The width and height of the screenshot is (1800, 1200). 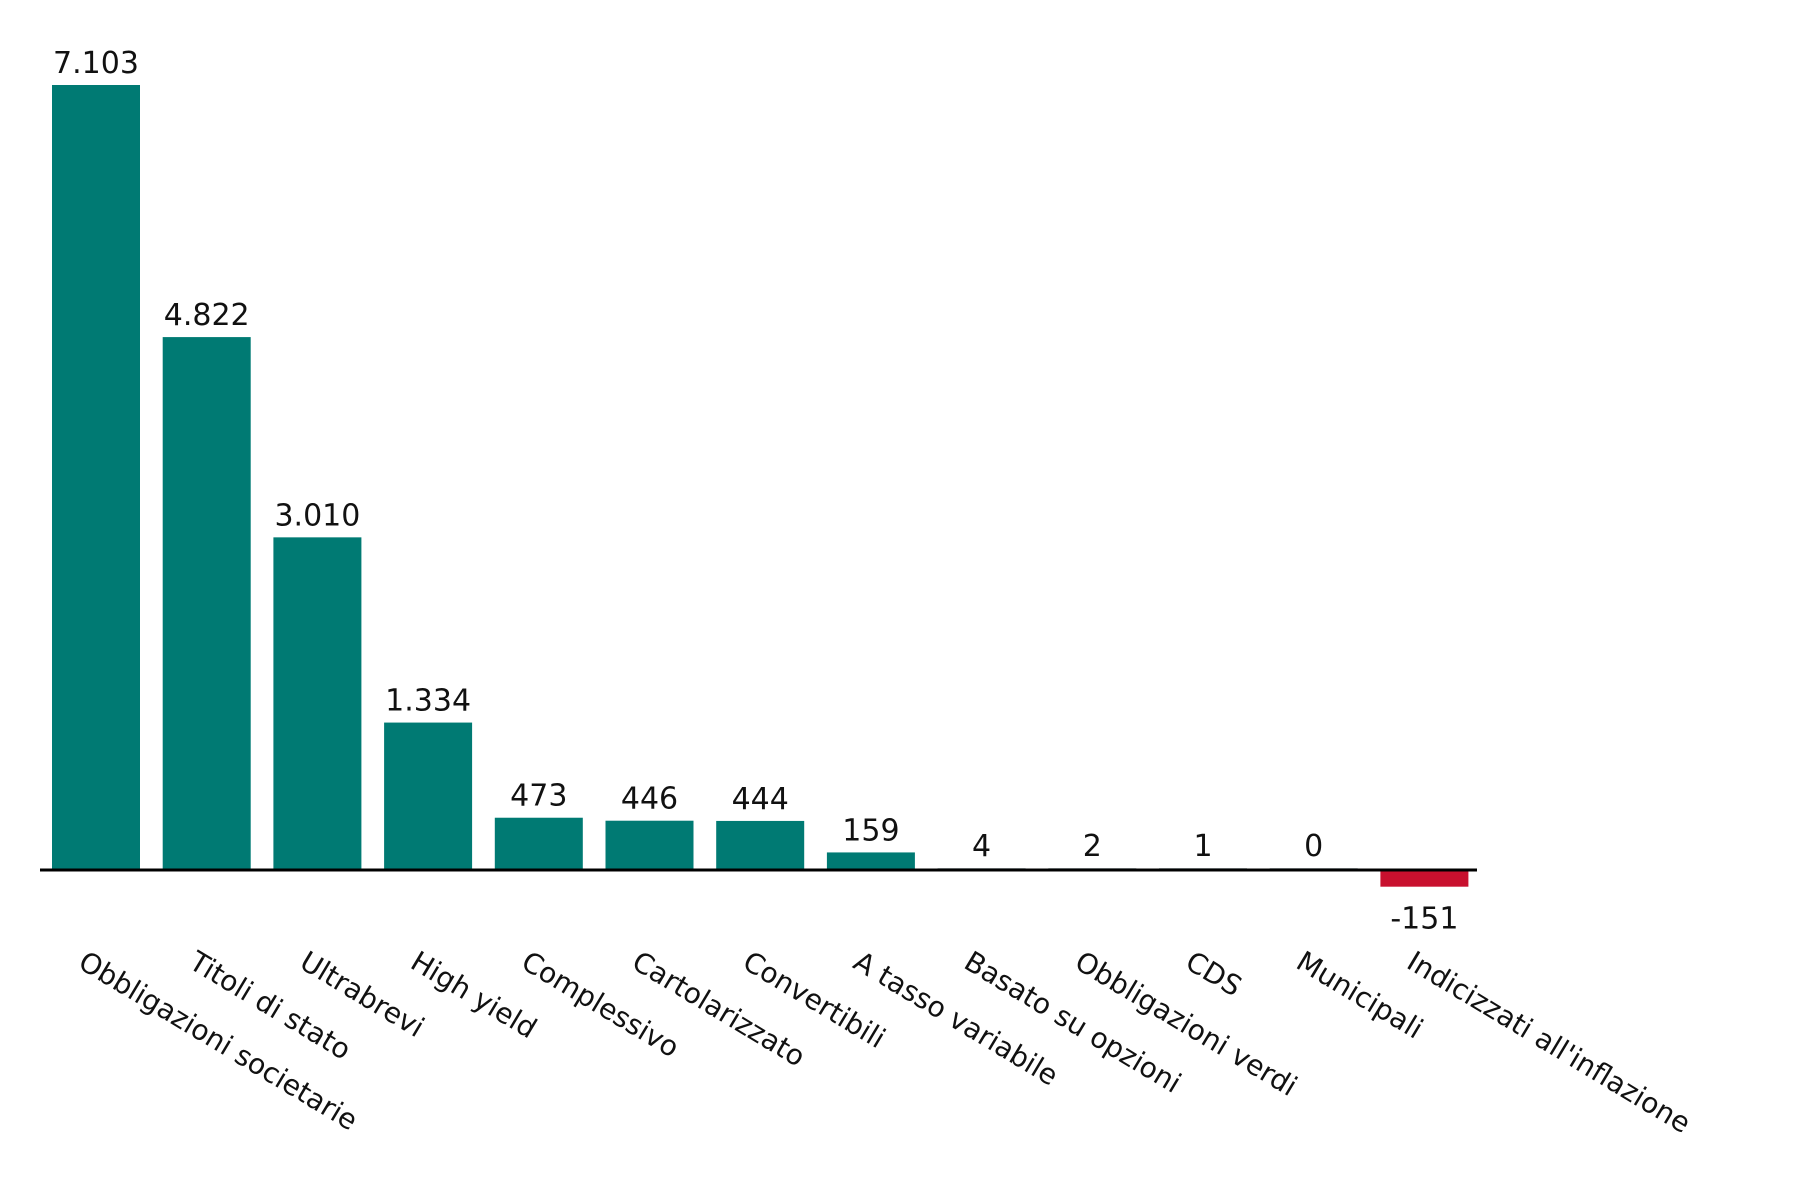 What do you see at coordinates (1424, 919) in the screenshot?
I see `value-label: -151` at bounding box center [1424, 919].